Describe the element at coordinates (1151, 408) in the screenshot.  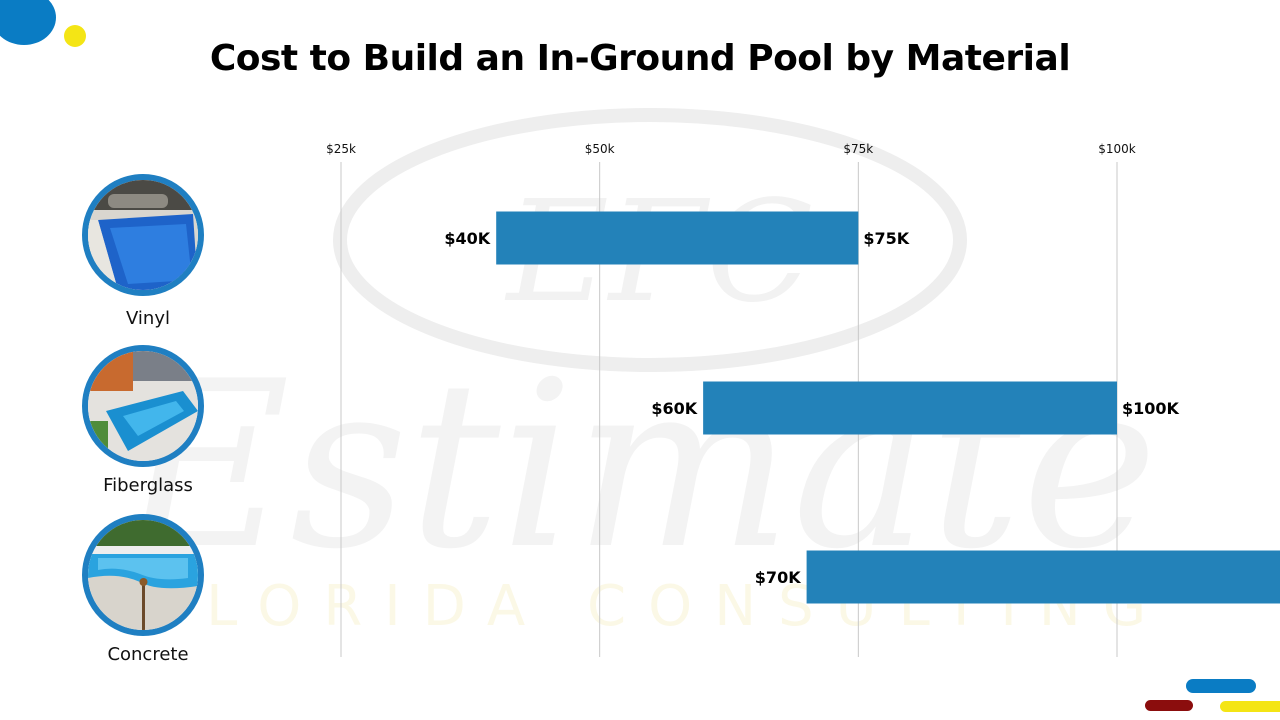
I see `high-value-label: $100K` at that location.